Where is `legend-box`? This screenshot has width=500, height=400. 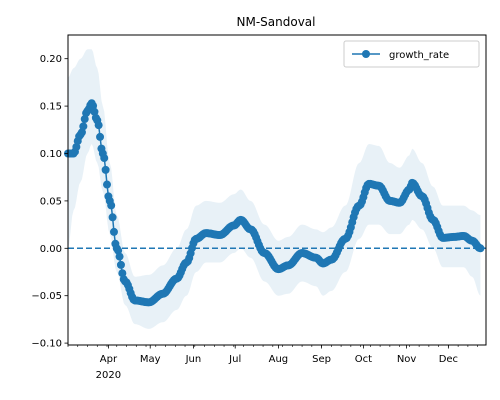
legend-box is located at coordinates (411, 54).